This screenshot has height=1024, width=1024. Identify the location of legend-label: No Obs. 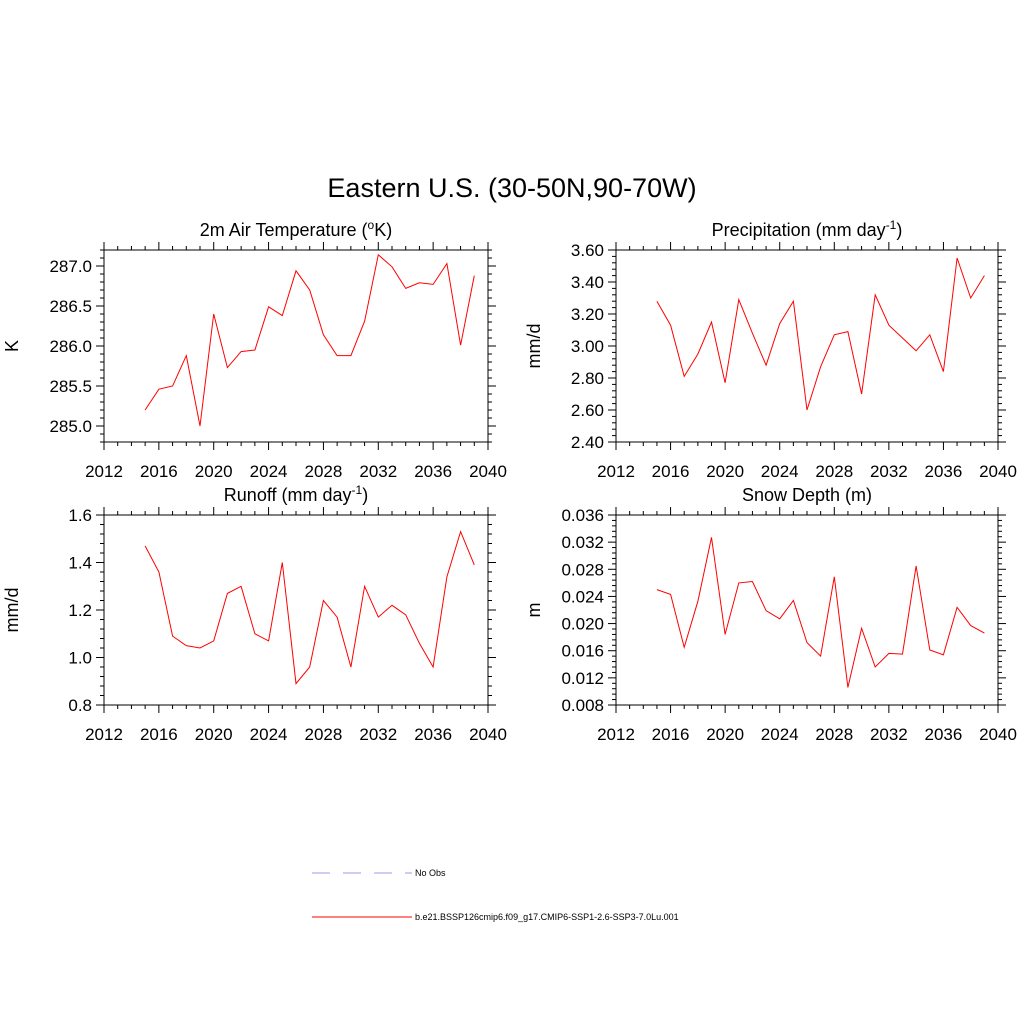
(430, 873).